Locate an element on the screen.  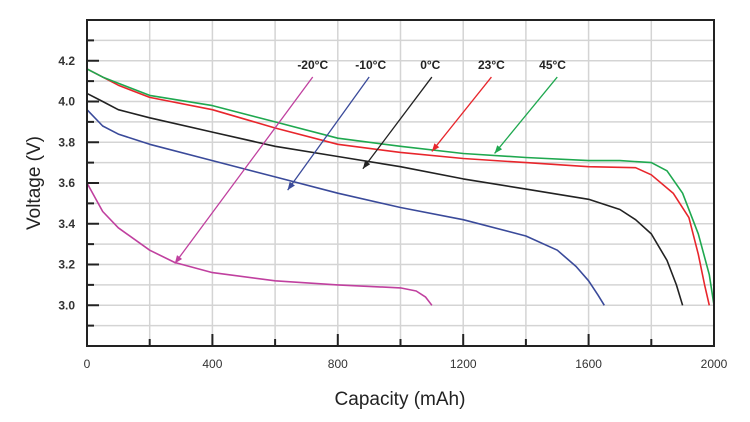
y-tick-label: 3.4 is located at coordinates (66, 224).